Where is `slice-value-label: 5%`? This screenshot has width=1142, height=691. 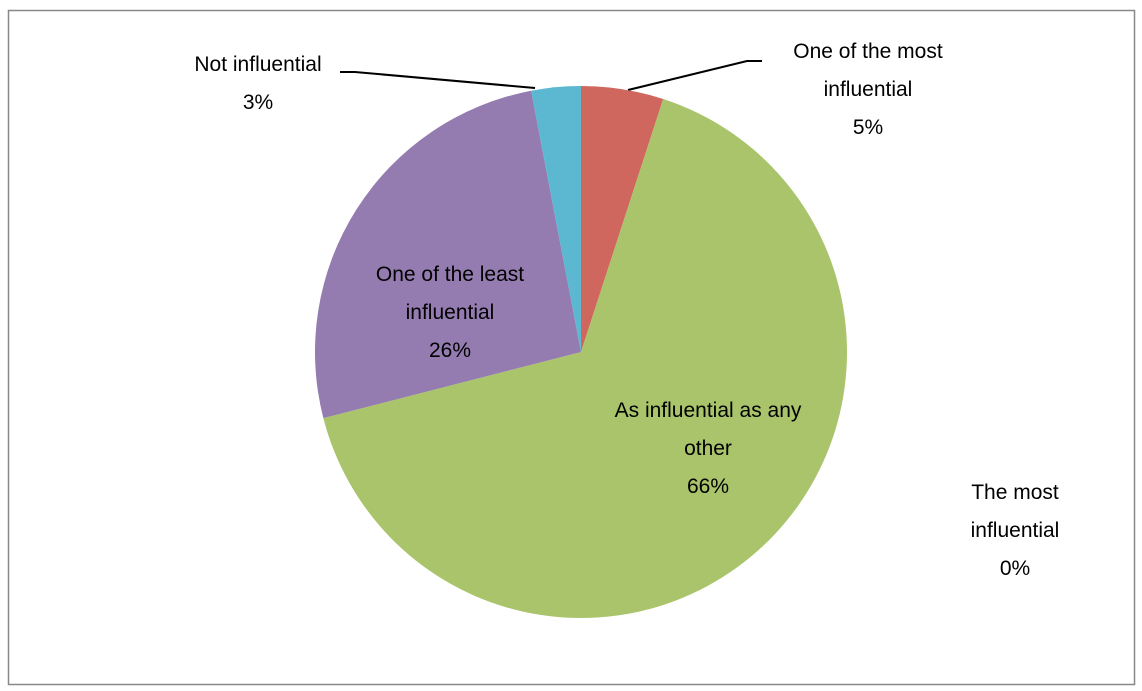 slice-value-label: 5% is located at coordinates (868, 127).